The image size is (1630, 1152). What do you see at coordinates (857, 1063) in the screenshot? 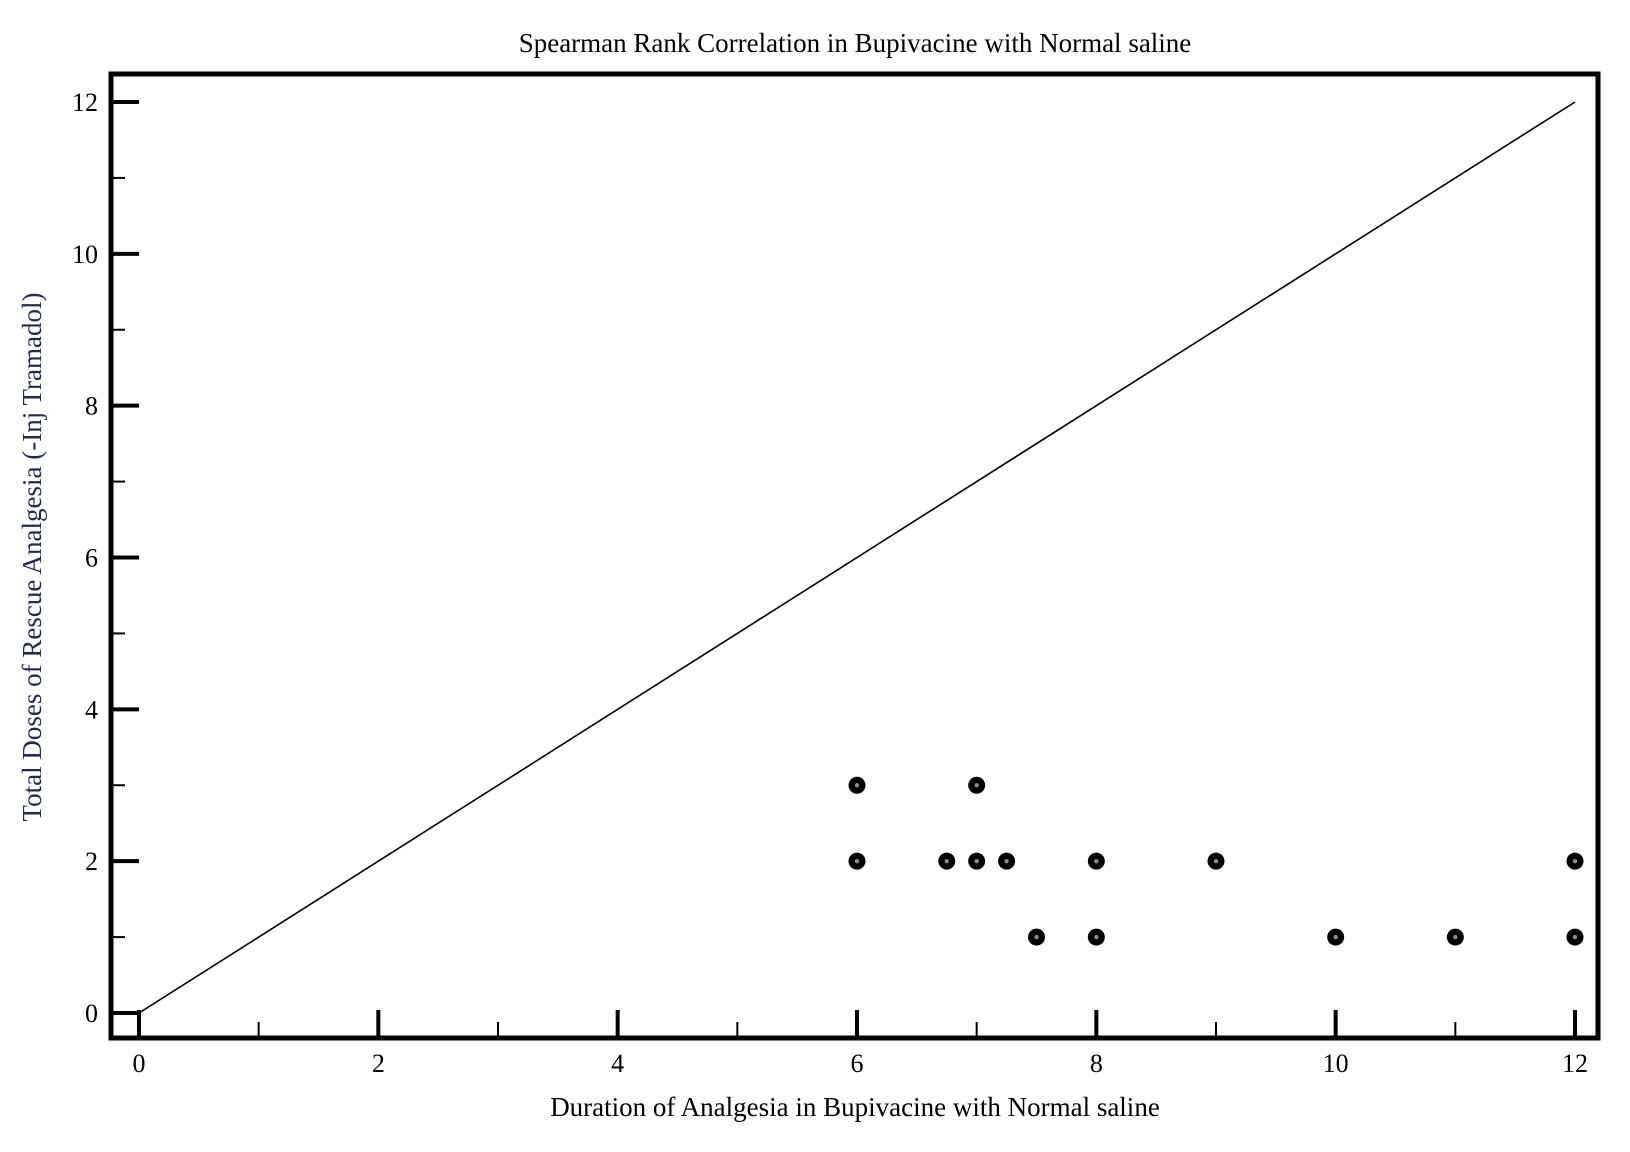
I see `x-tick-label: 6` at bounding box center [857, 1063].